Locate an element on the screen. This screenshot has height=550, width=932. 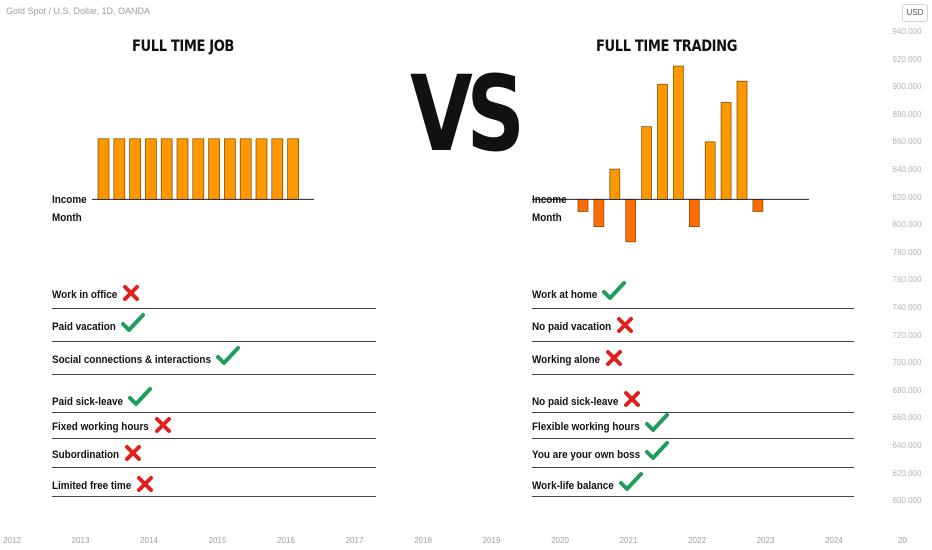
feature-row: Paid vacation is located at coordinates (214, 327).